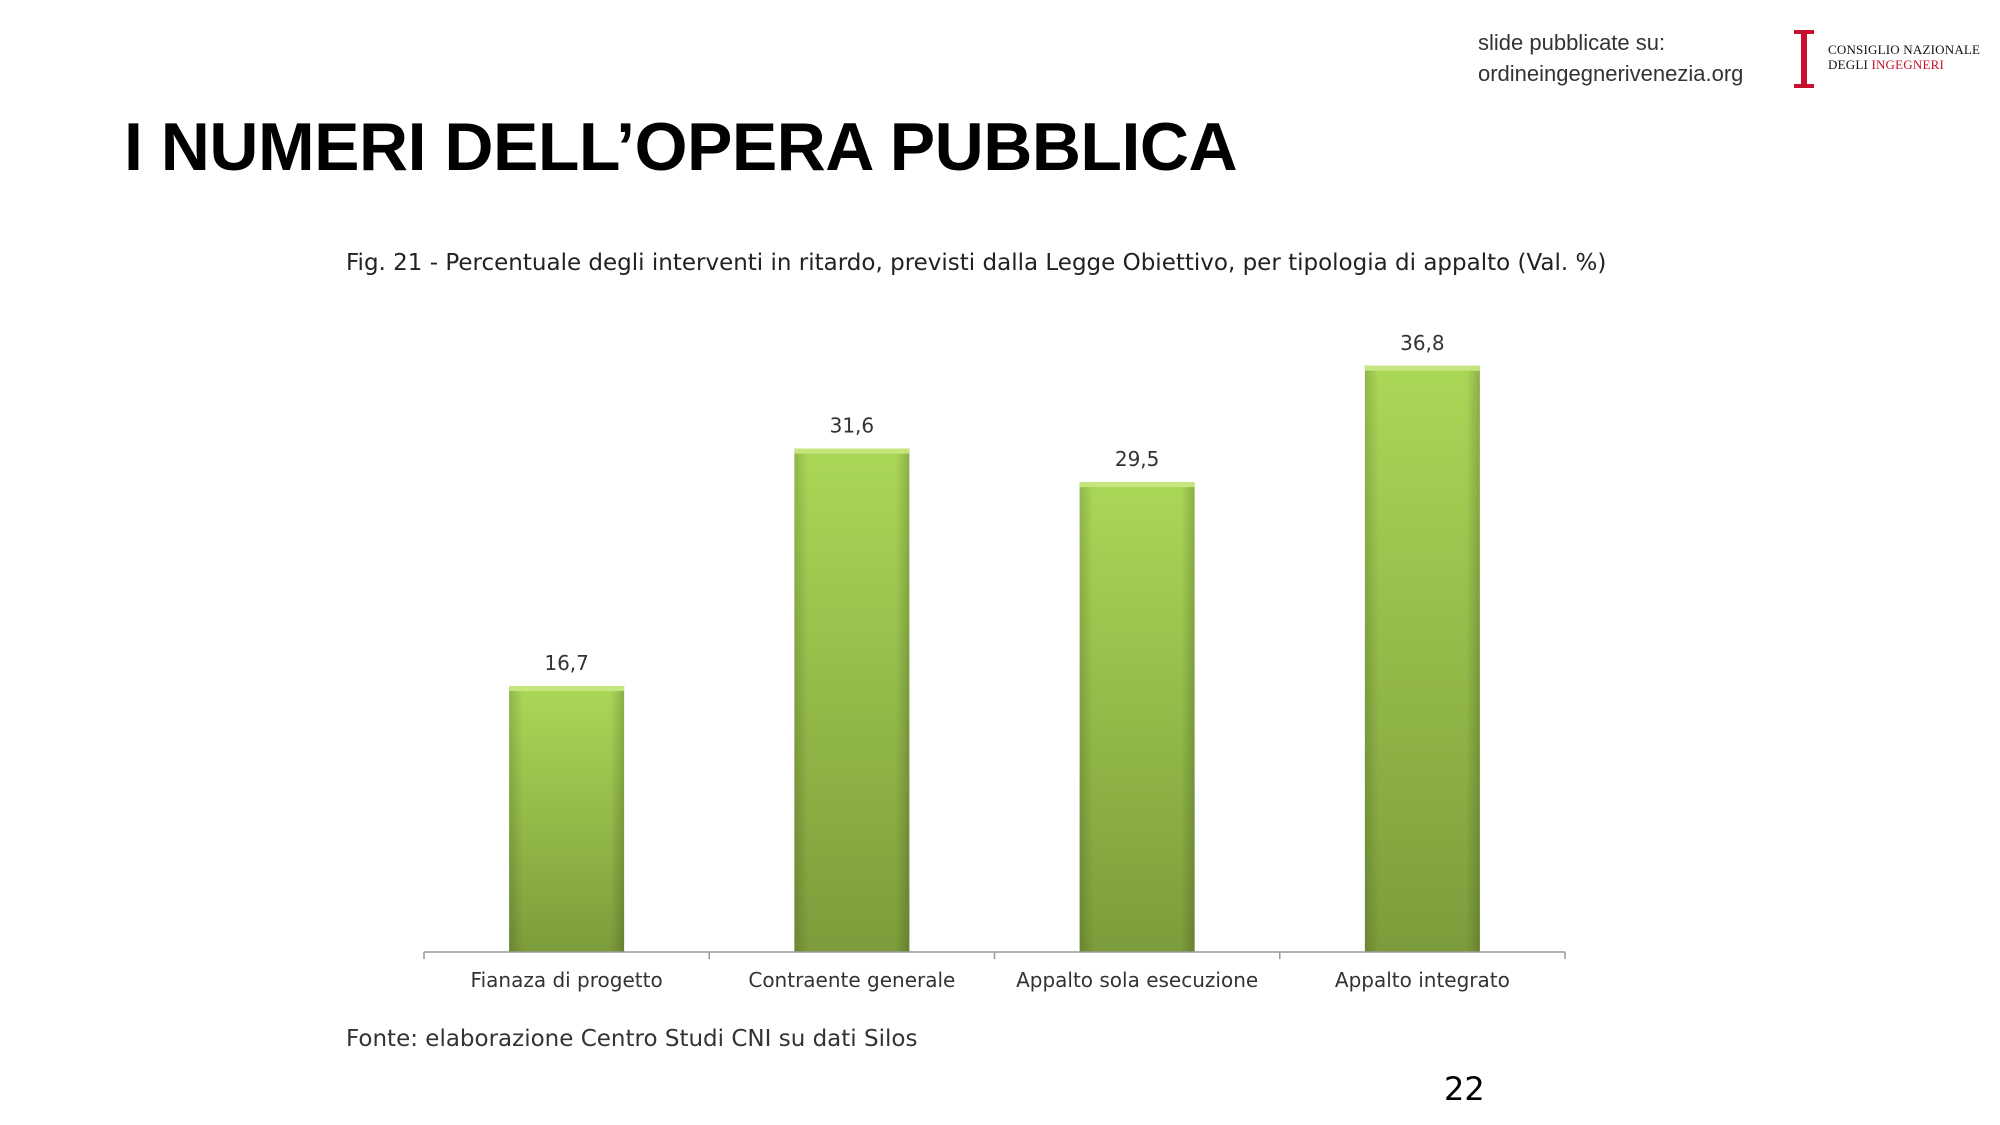 The height and width of the screenshot is (1125, 2000). I want to click on logo-i-mark-icon, so click(1804, 59).